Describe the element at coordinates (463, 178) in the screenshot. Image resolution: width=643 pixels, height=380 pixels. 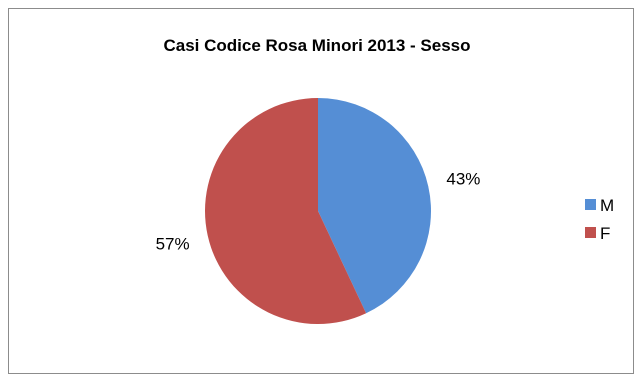
I see `data-label-m: 43%` at that location.